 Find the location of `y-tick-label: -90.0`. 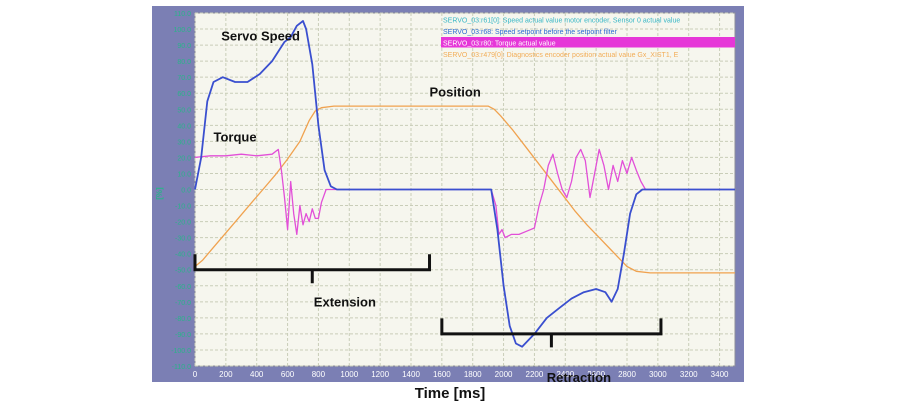

y-tick-label: -90.0 is located at coordinates (183, 335).